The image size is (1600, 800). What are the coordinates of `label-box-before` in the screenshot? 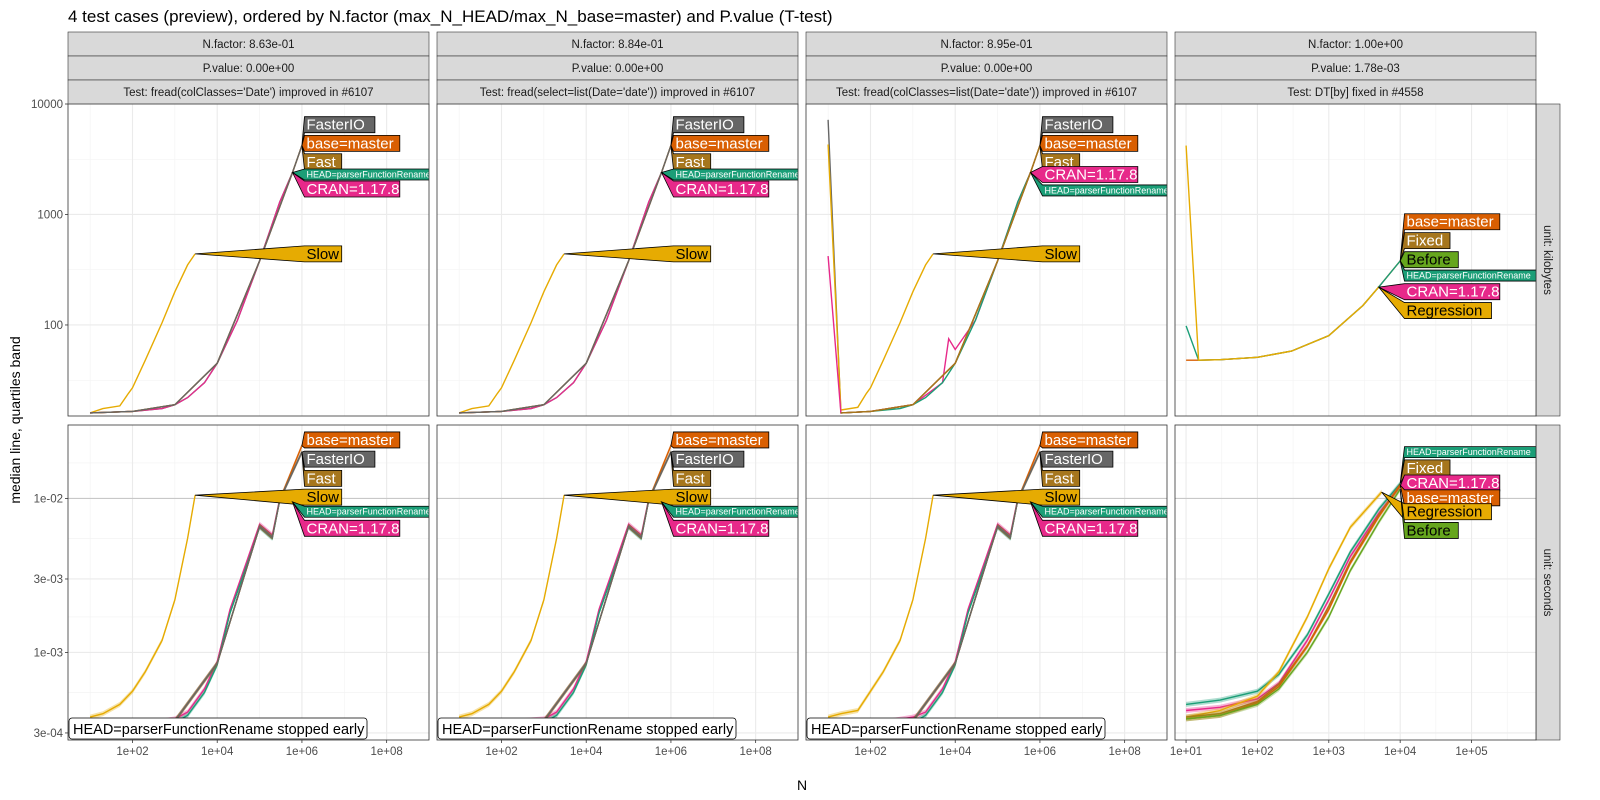 It's located at (1429, 260).